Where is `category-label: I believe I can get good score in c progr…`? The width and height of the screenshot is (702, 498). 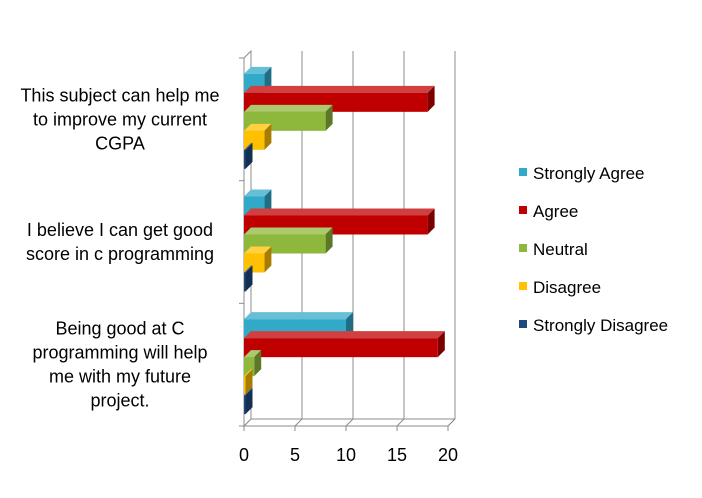 category-label: I believe I can get good score in c progr… is located at coordinates (120, 242).